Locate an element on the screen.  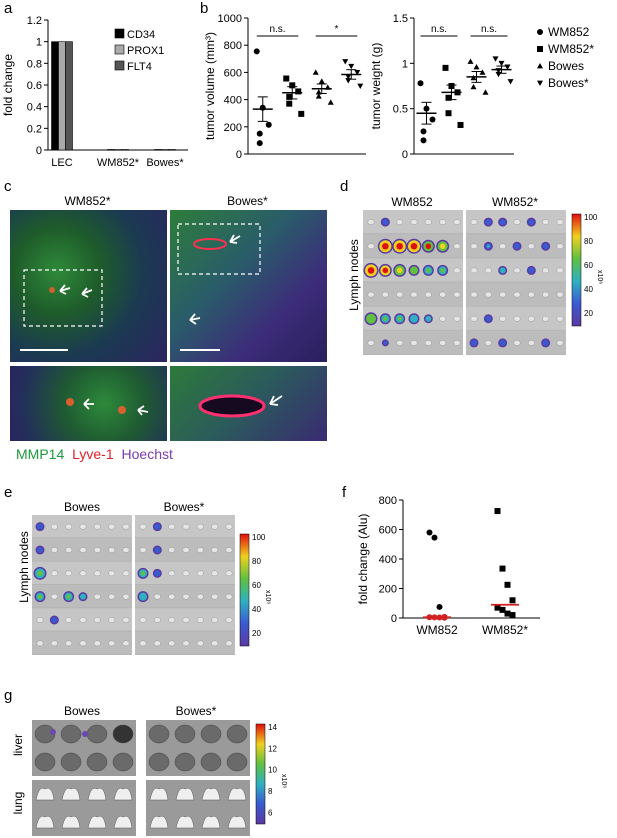
colorbar-tick: 14 is located at coordinates (272, 727).